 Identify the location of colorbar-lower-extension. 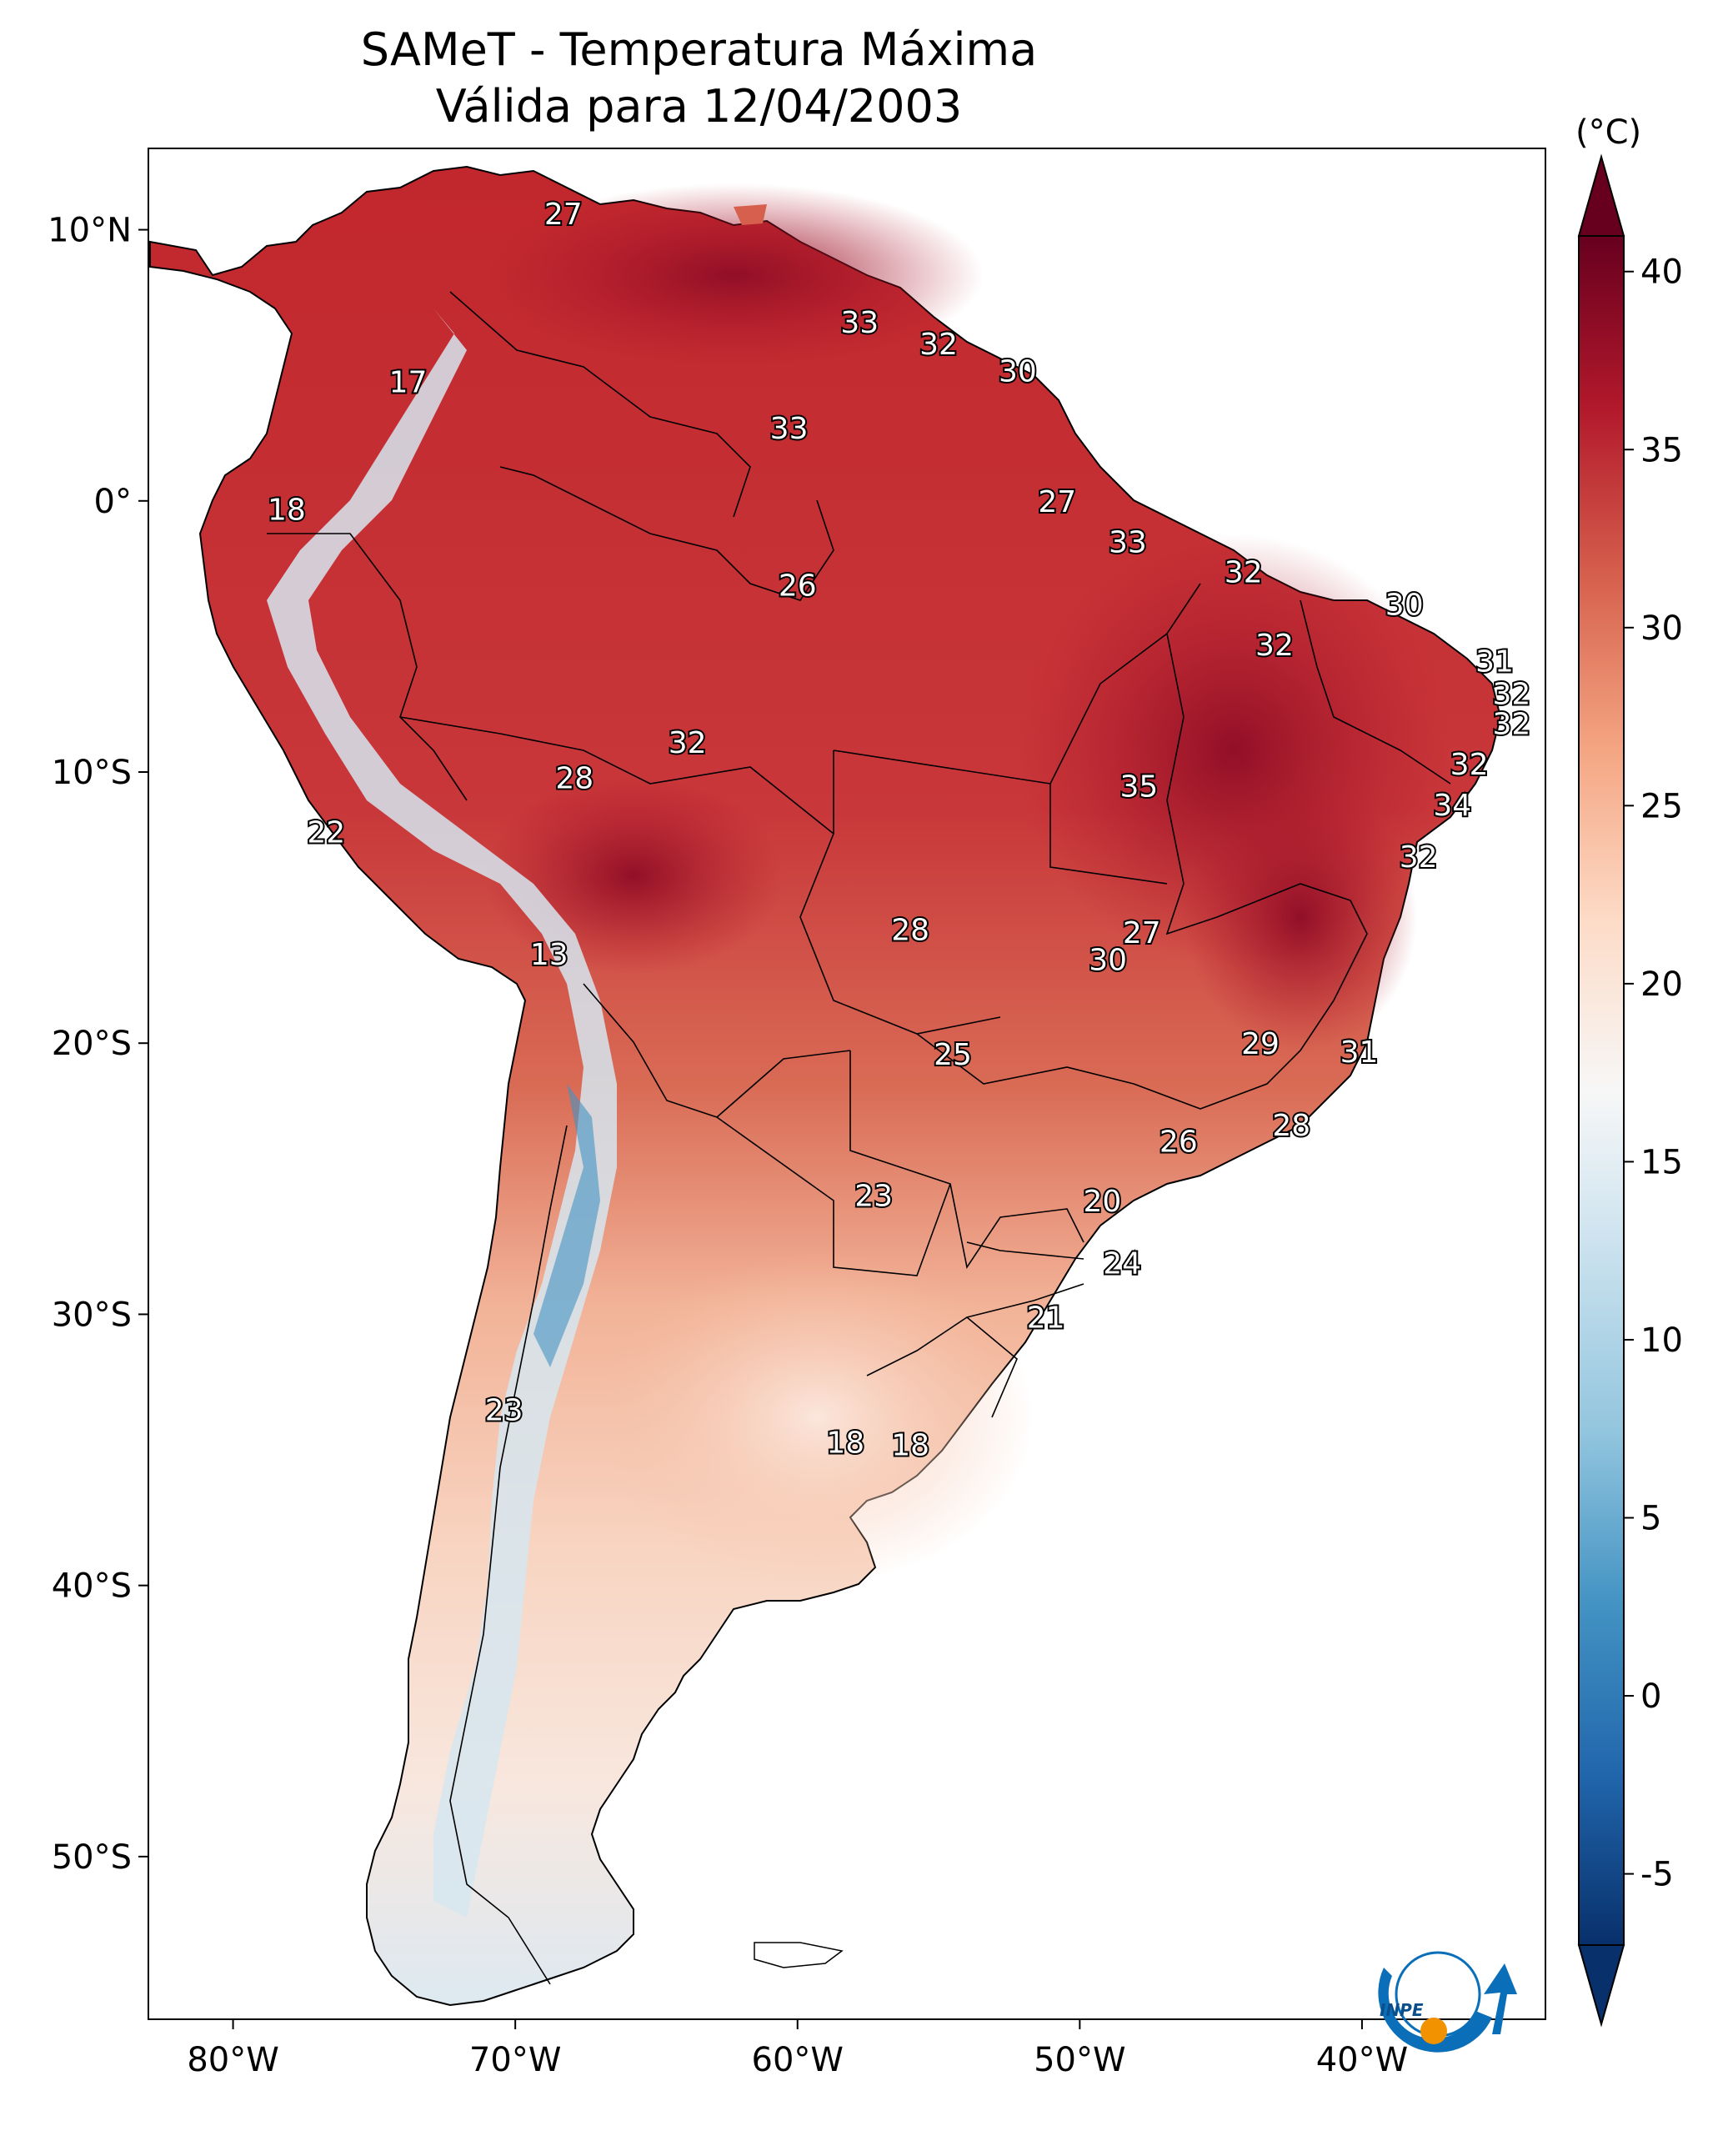
(1601, 1986).